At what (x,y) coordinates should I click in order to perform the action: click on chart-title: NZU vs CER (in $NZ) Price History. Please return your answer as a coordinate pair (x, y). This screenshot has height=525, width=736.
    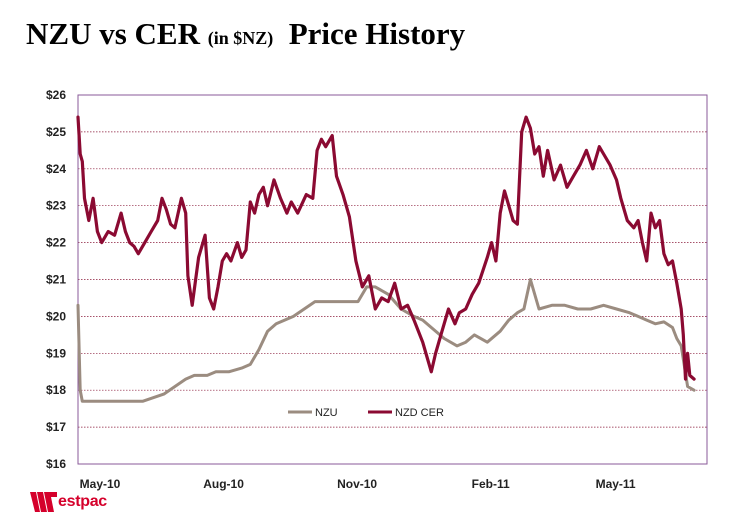
    Looking at the image, I should click on (245, 34).